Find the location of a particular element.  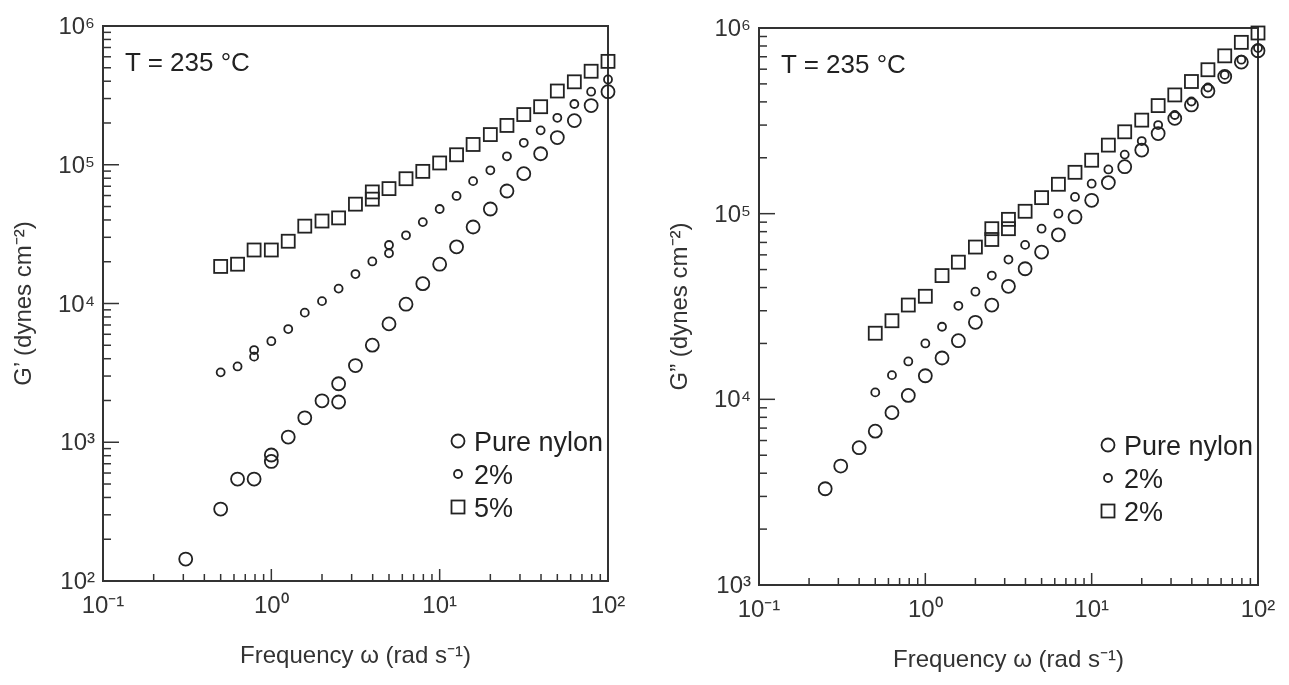

y-axis-title: G’ (dynes cm⁻²) is located at coordinates (22, 303).